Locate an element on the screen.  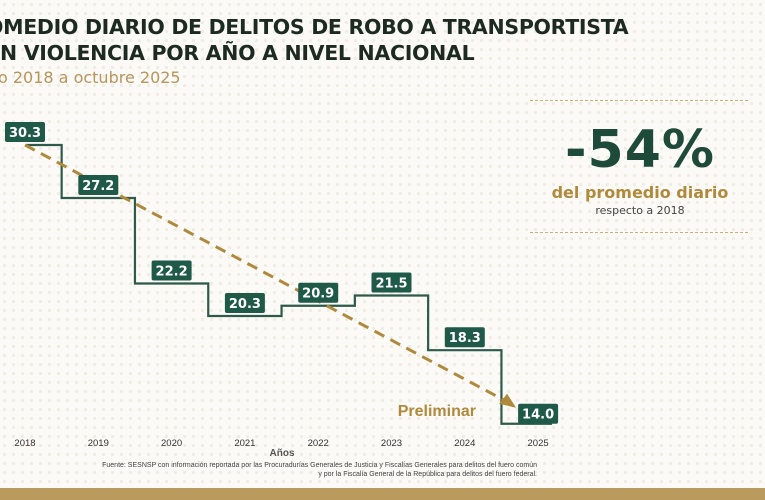
data-label-text: 30.3 is located at coordinates (25, 133).